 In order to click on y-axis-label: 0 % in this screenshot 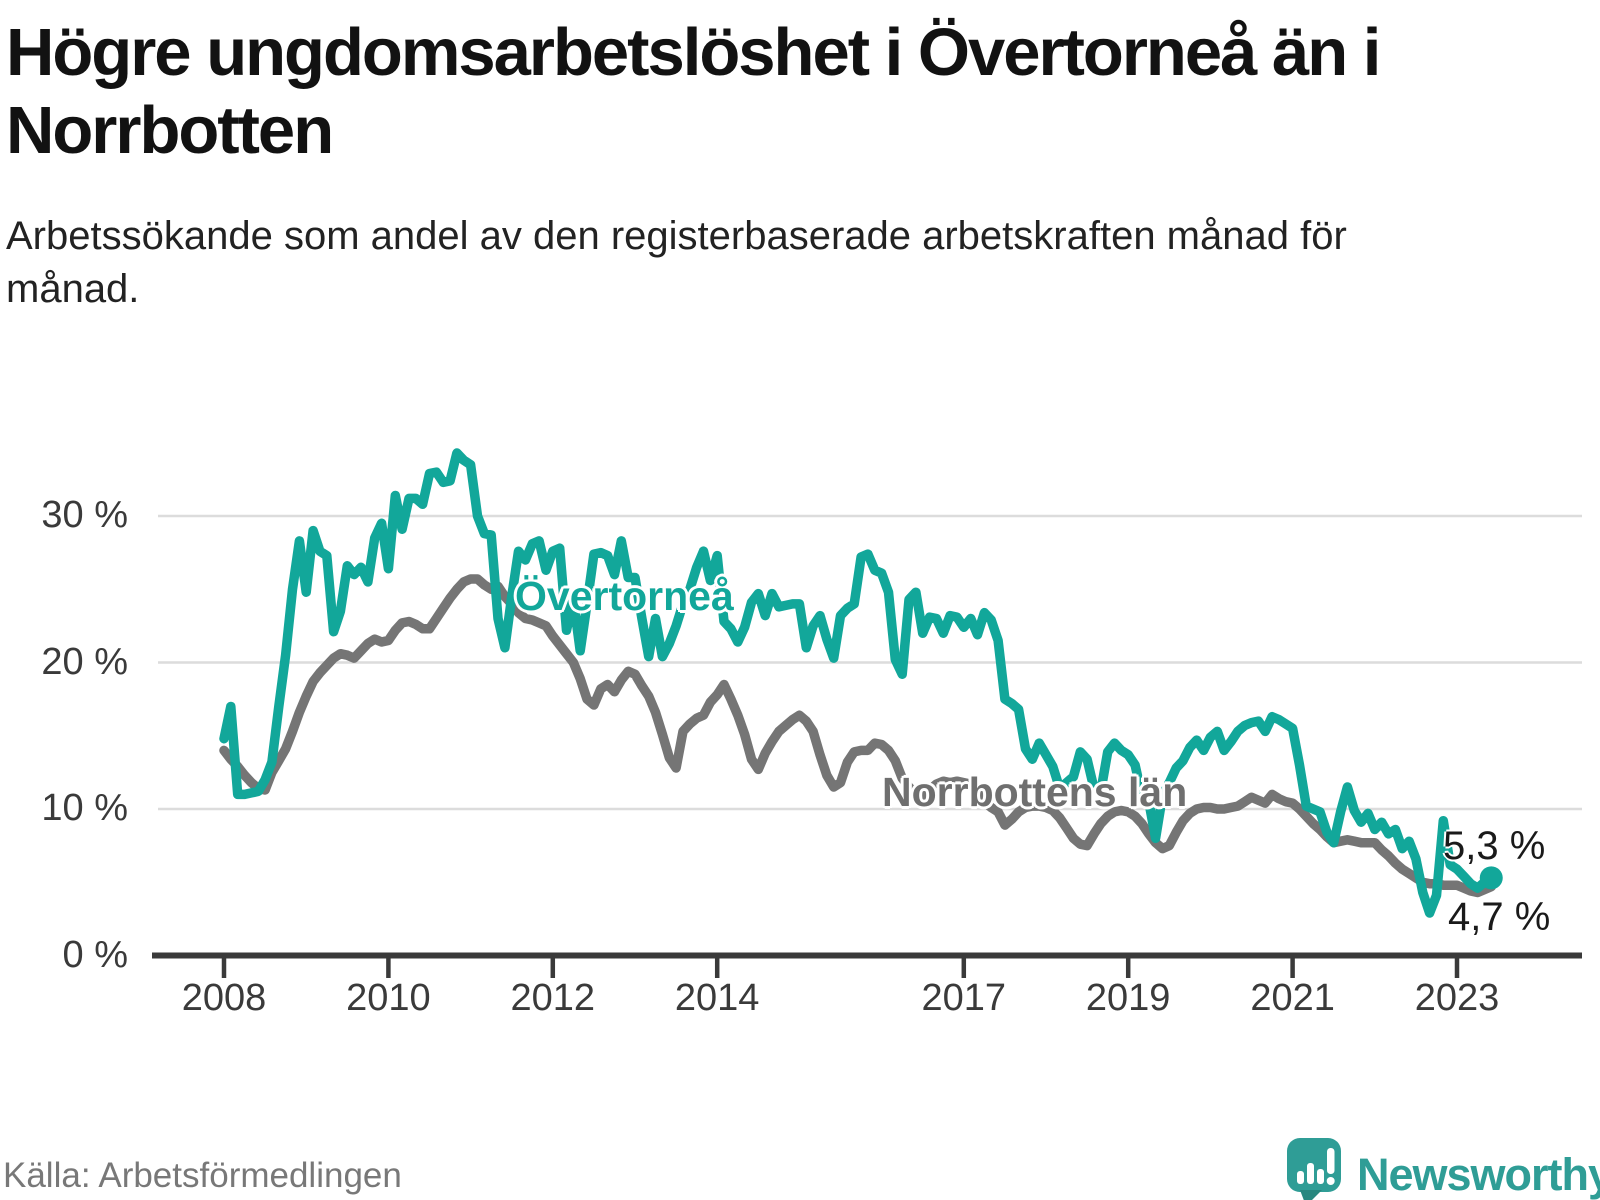, I will do `click(95, 954)`.